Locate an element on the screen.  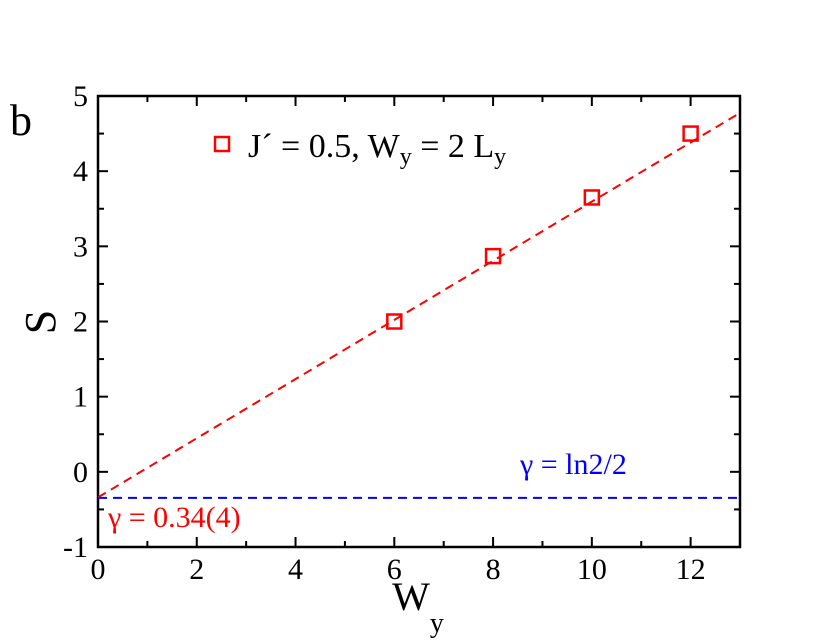
x-tick-label: 4 is located at coordinates (295, 569).